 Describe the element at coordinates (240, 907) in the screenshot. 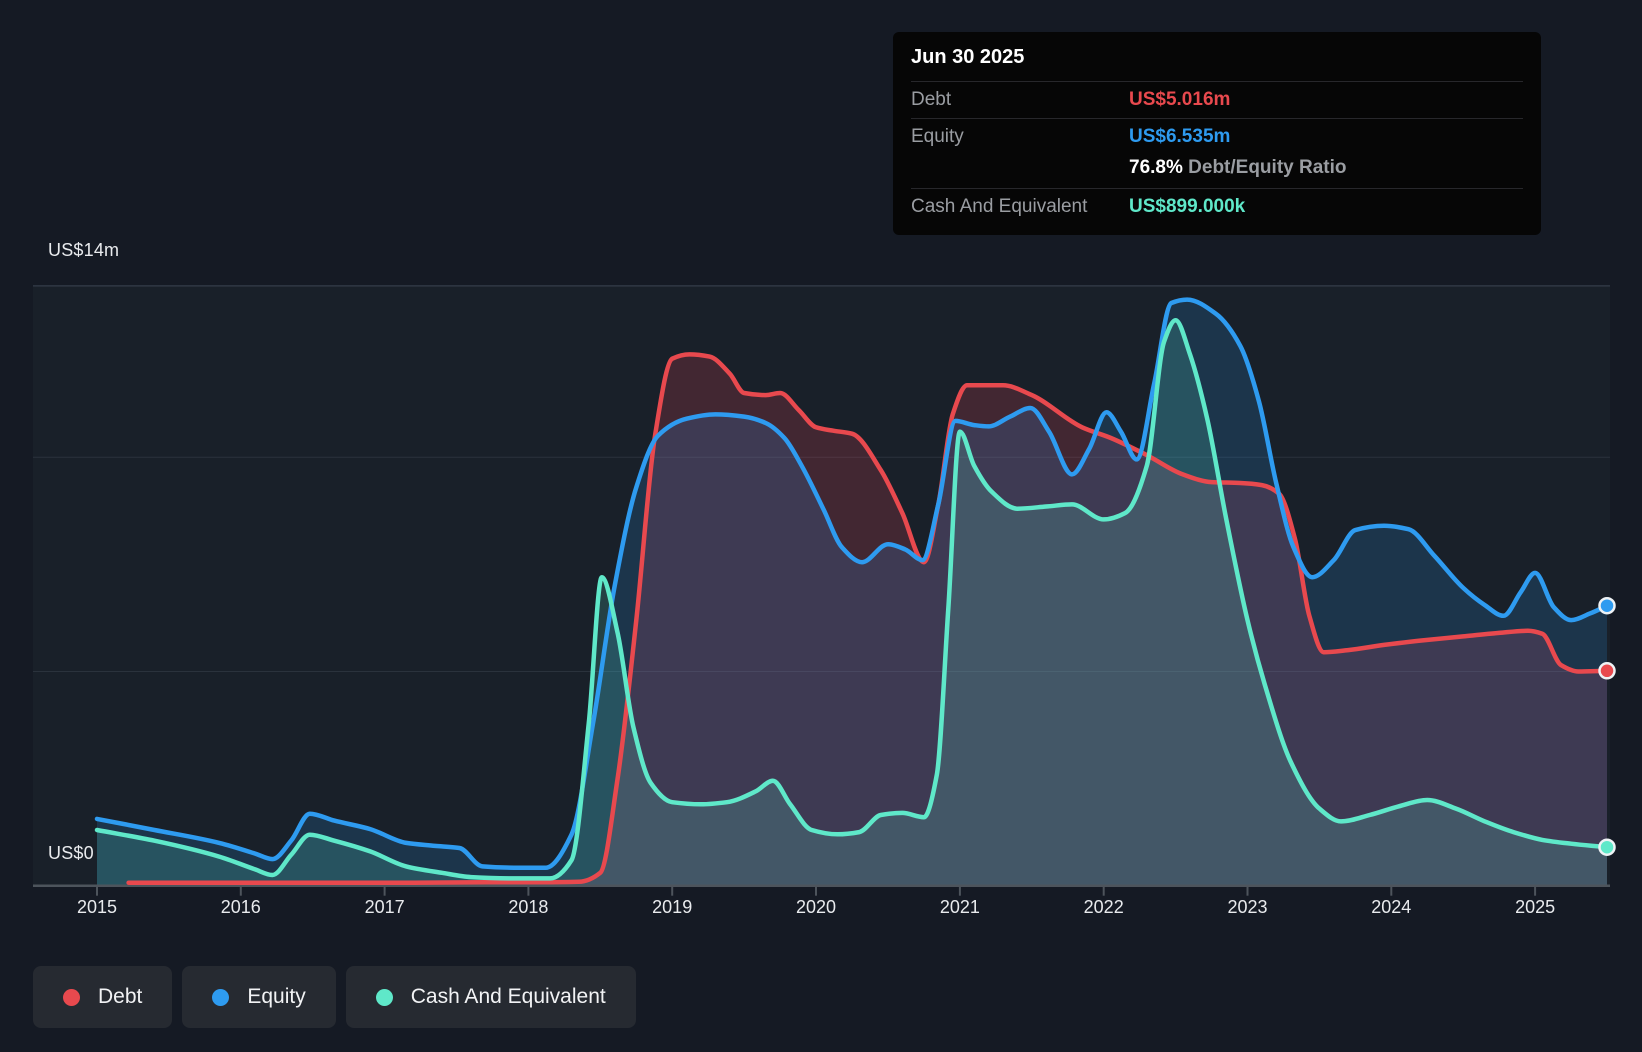

I see `x-axis-label-2016: 2016` at that location.